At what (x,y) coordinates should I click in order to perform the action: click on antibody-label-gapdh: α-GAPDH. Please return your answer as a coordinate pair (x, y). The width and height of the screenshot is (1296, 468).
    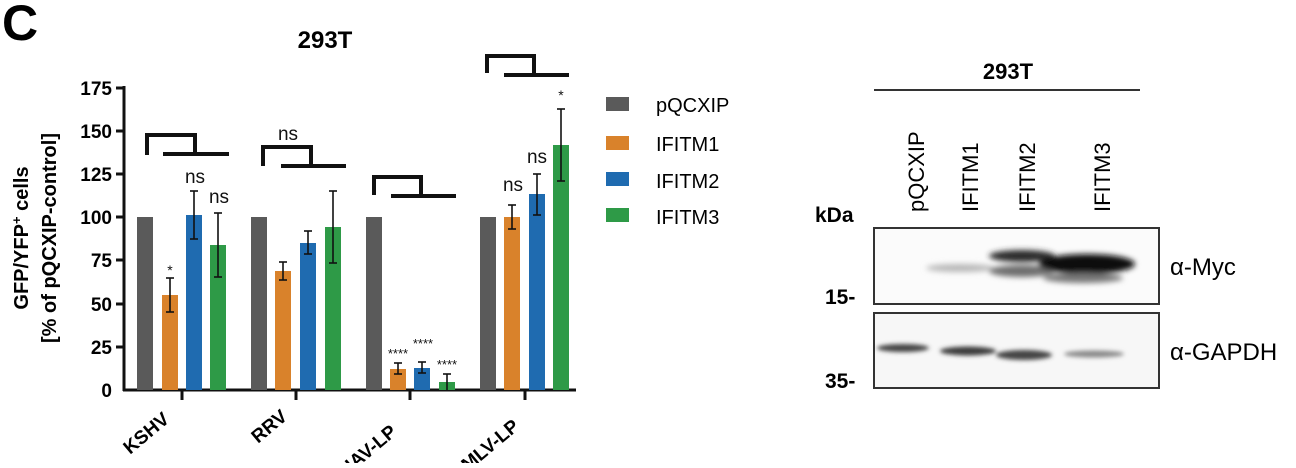
    Looking at the image, I should click on (1223, 352).